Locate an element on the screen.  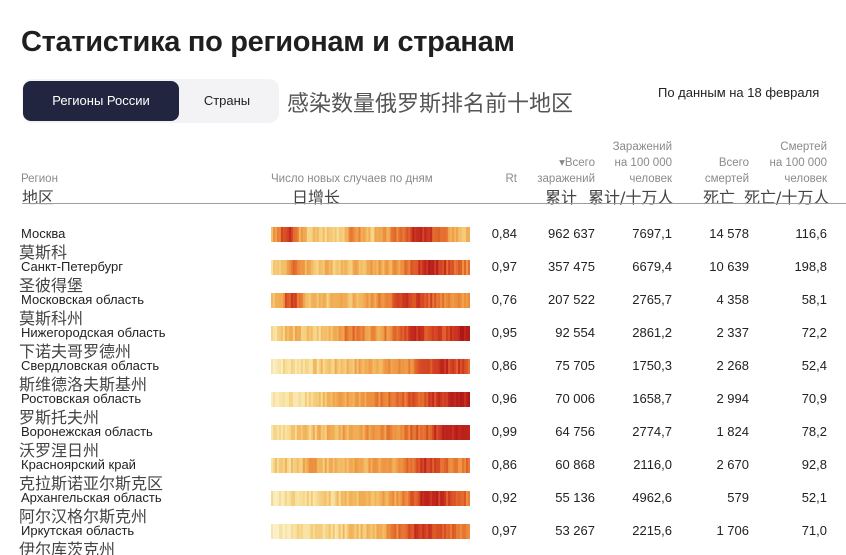
col-header-region: Регион is located at coordinates (39, 179).